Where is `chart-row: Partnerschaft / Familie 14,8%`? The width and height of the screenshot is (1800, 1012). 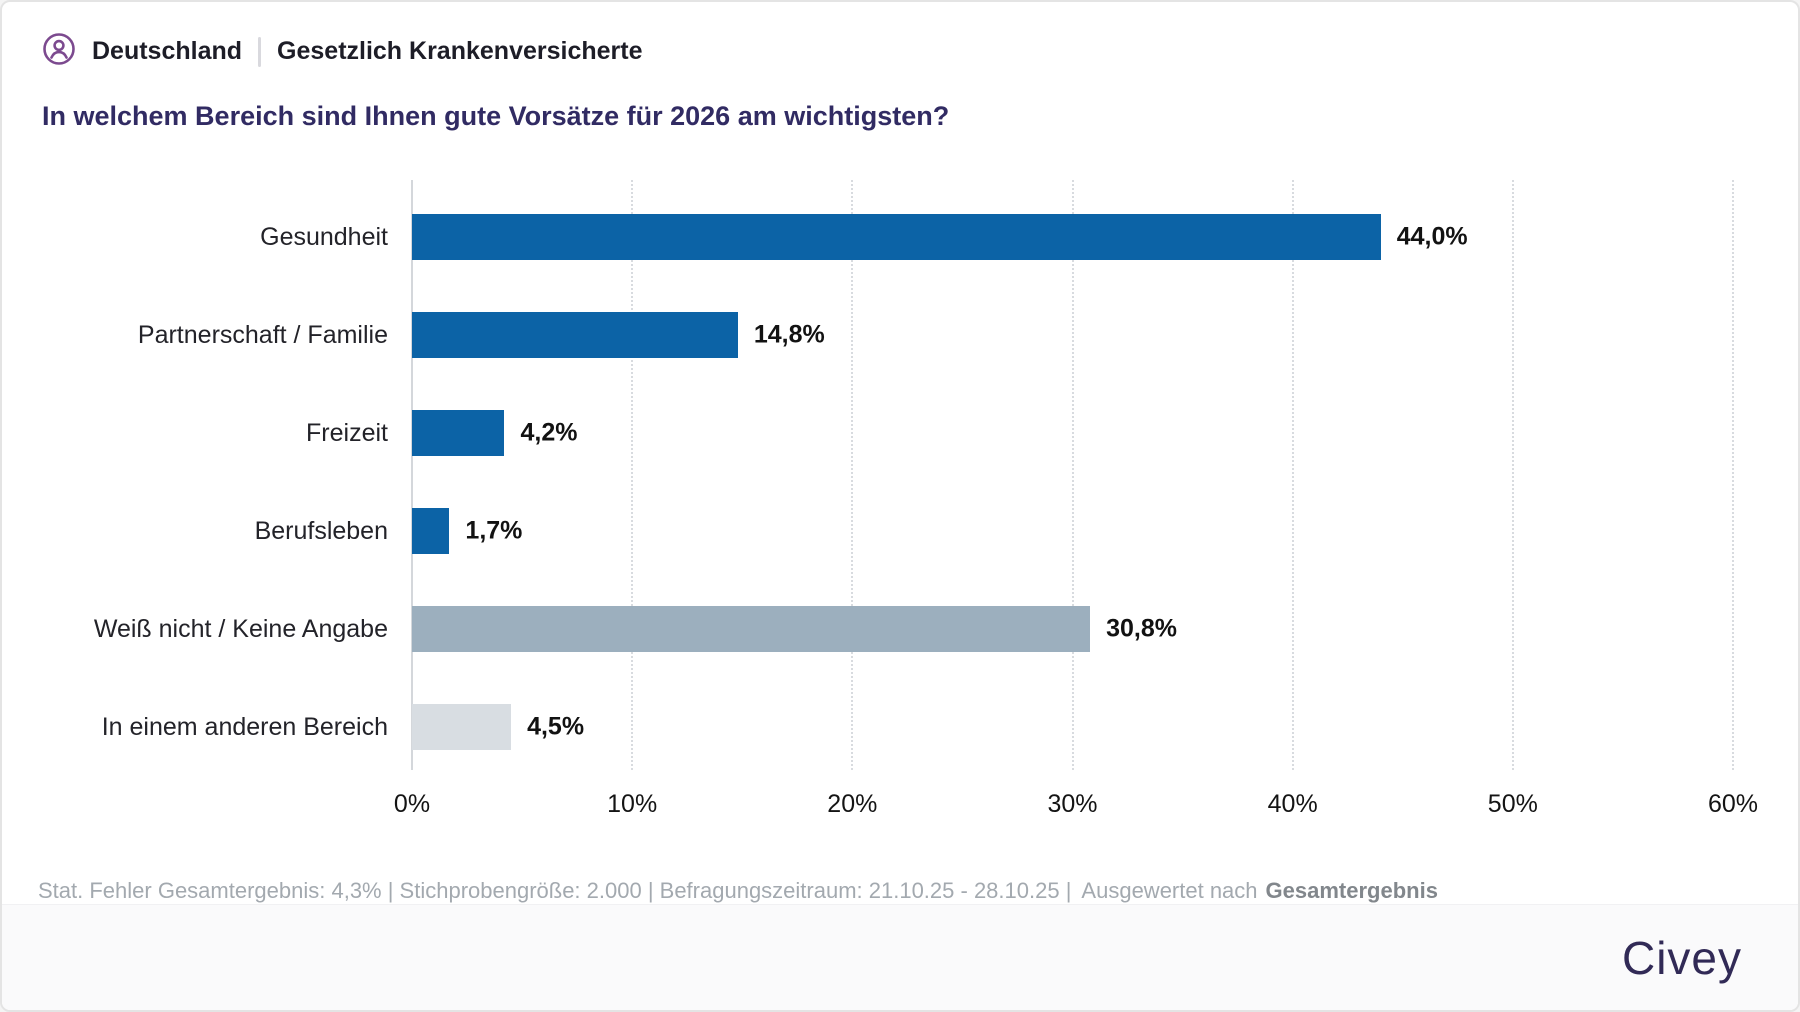 chart-row: Partnerschaft / Familie 14,8% is located at coordinates (900, 335).